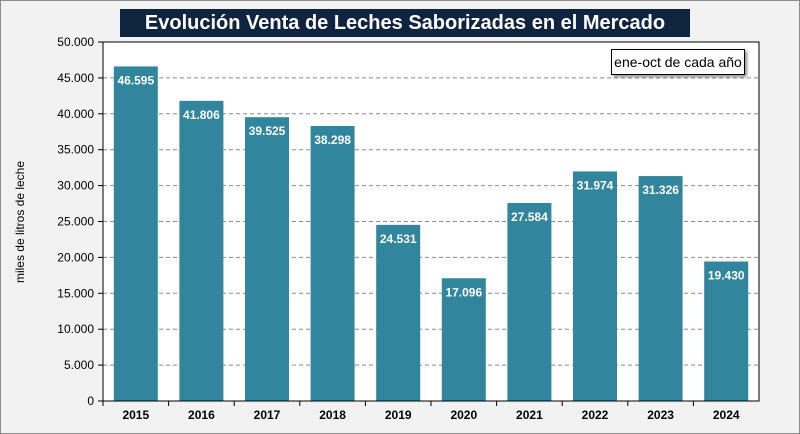  I want to click on x-tick-label: 2020, so click(463, 415).